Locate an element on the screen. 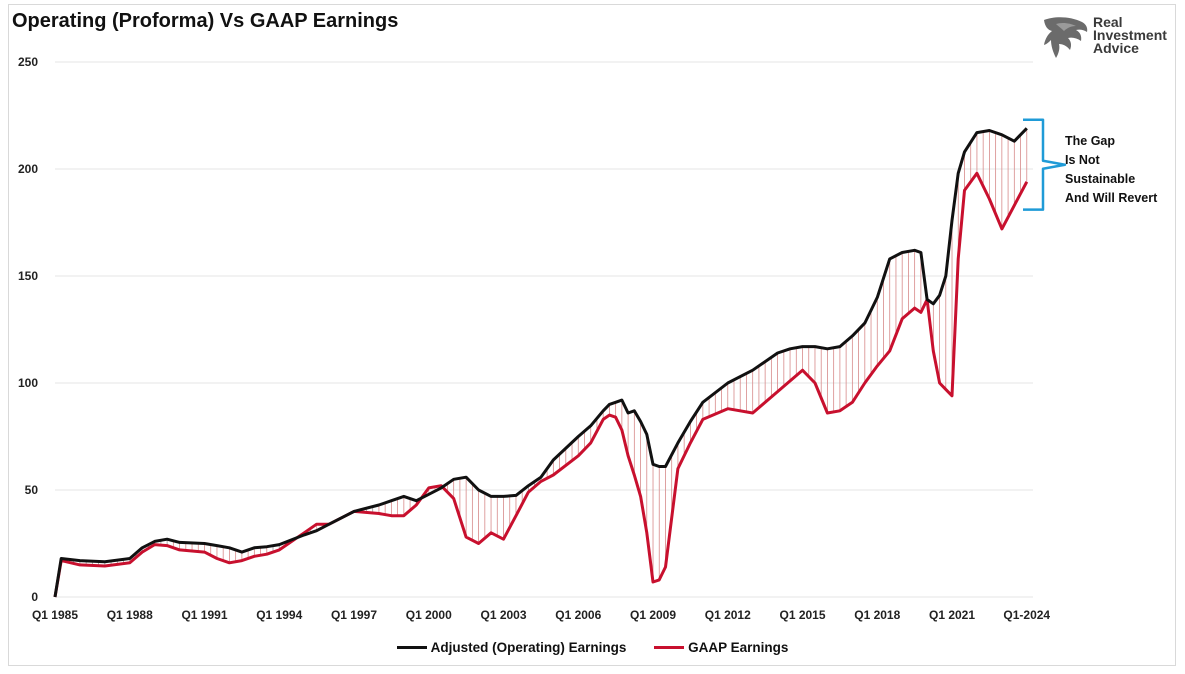 The image size is (1185, 674). annotation-line: Sustainable is located at coordinates (1100, 179).